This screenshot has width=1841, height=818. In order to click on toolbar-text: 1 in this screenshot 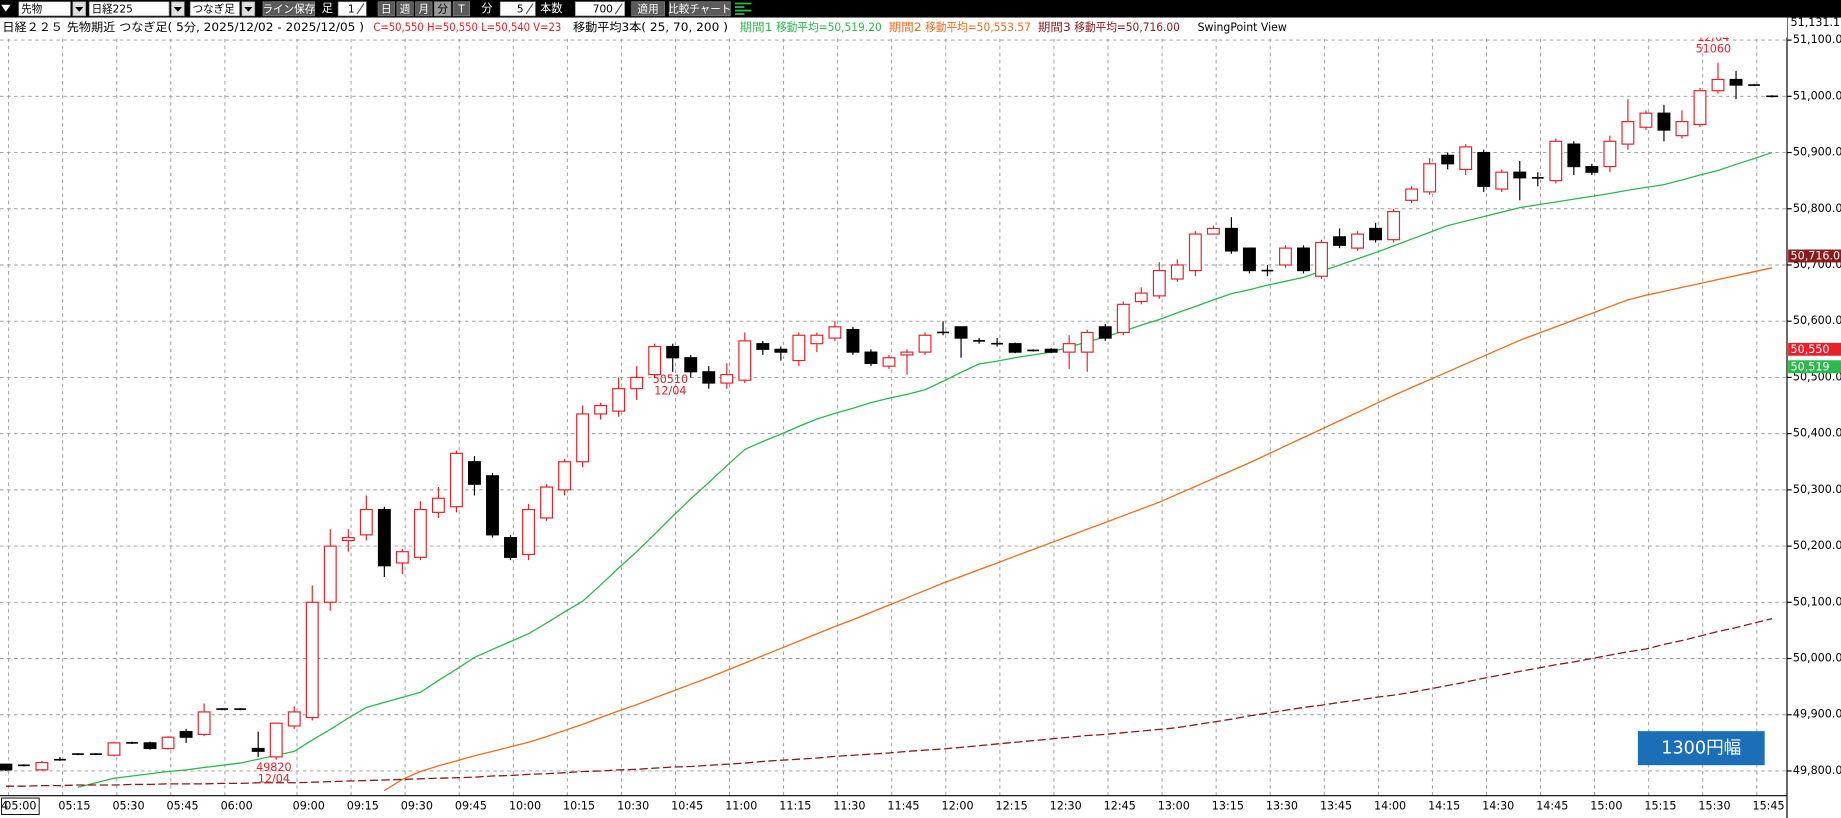, I will do `click(351, 9)`.